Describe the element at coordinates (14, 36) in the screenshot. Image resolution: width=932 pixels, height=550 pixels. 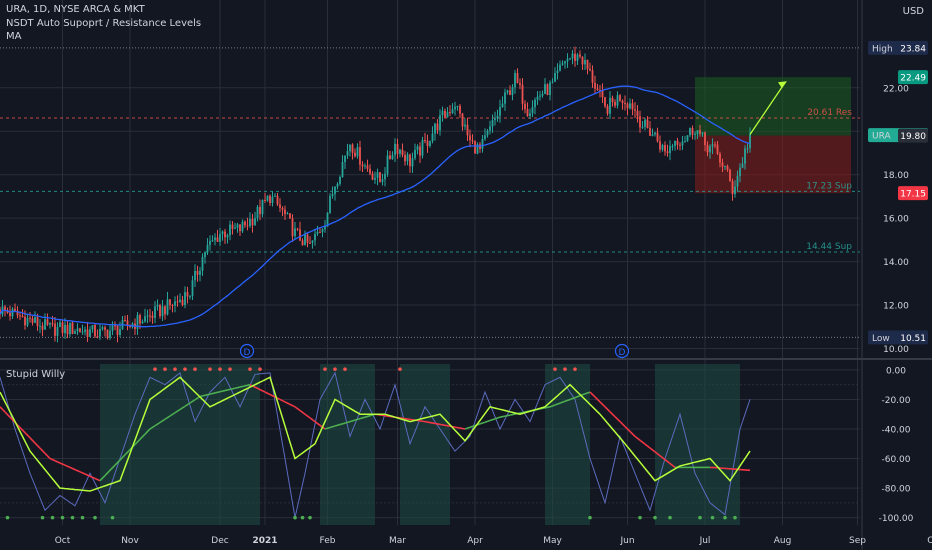
I see `indicator-ma-title: MA` at that location.